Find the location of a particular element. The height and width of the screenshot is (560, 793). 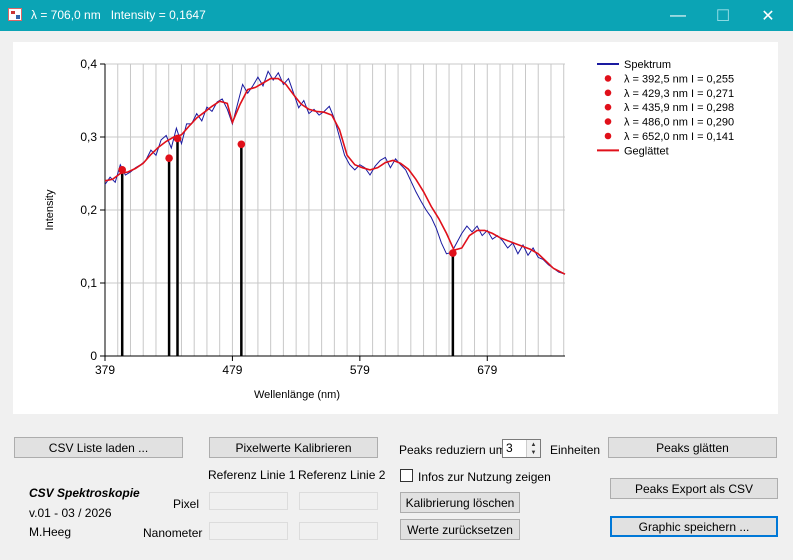

reset-values-button: Werte zurücksetzen is located at coordinates (460, 529).